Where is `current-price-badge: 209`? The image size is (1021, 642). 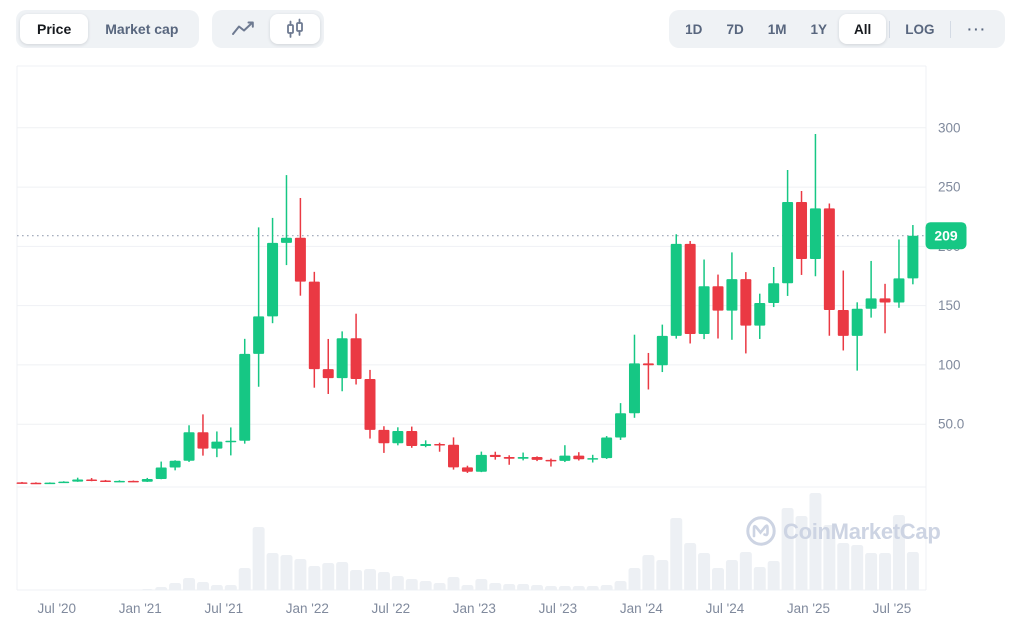 current-price-badge: 209 is located at coordinates (946, 236).